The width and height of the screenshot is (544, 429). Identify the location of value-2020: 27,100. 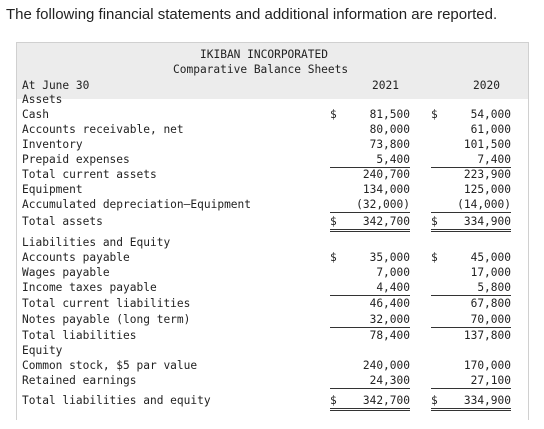
(471, 381).